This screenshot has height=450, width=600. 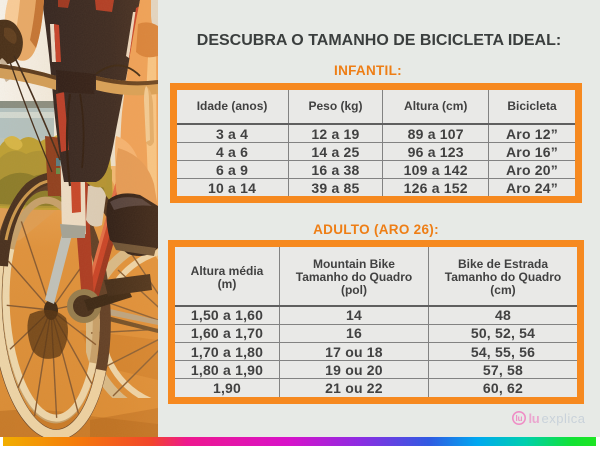 What do you see at coordinates (564, 418) in the screenshot?
I see `svg-text: explica` at bounding box center [564, 418].